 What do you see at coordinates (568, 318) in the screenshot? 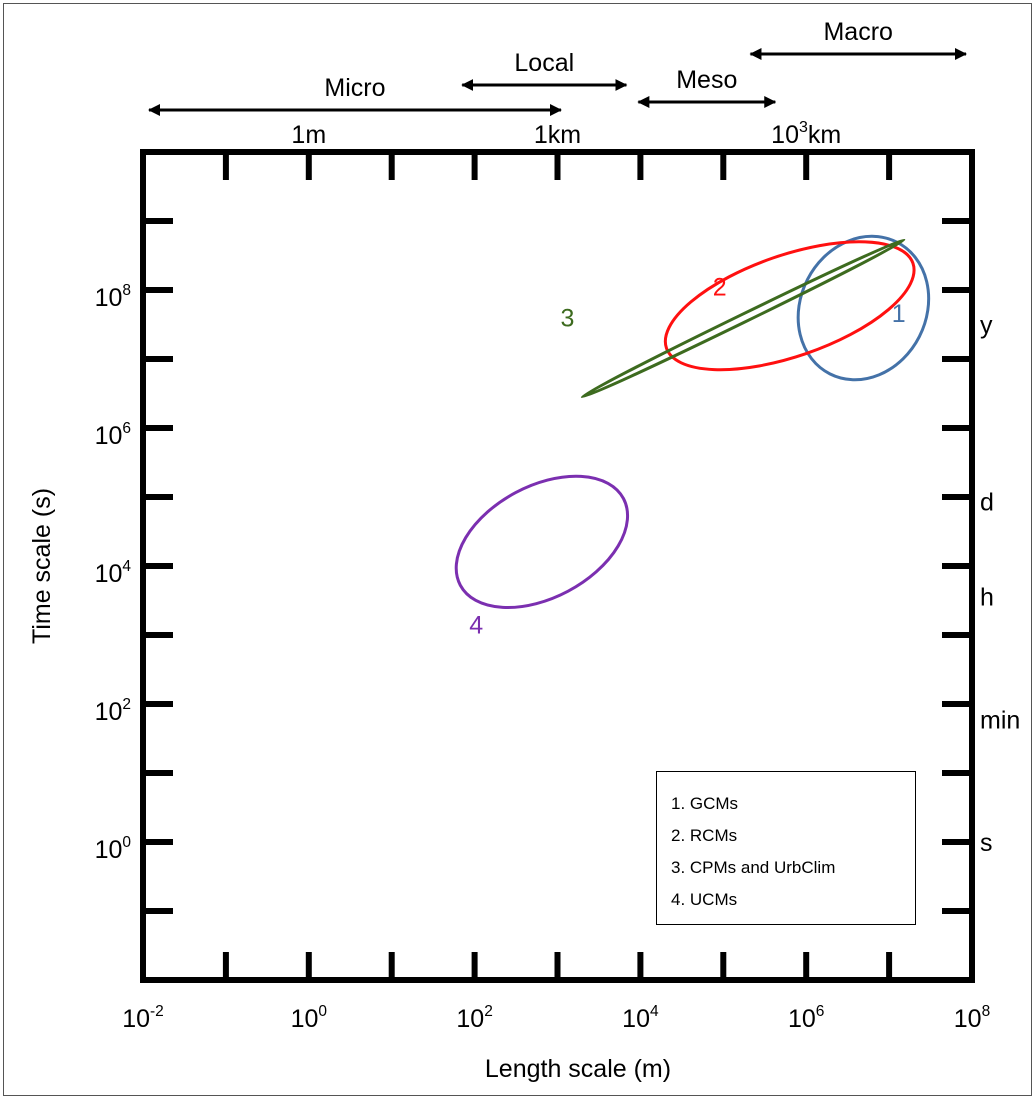
I see `ellipse-label-3: 3` at bounding box center [568, 318].